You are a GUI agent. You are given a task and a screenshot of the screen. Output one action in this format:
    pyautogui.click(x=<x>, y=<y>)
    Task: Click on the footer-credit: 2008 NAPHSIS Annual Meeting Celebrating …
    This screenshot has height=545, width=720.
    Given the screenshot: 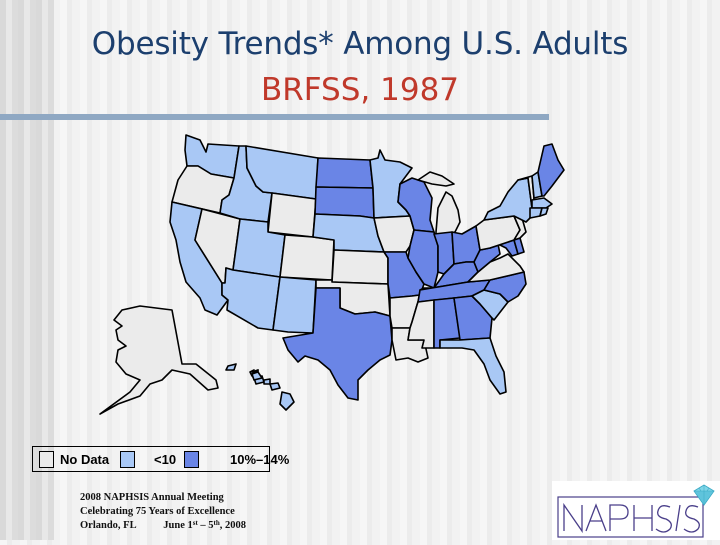 What is the action you would take?
    pyautogui.click(x=163, y=512)
    